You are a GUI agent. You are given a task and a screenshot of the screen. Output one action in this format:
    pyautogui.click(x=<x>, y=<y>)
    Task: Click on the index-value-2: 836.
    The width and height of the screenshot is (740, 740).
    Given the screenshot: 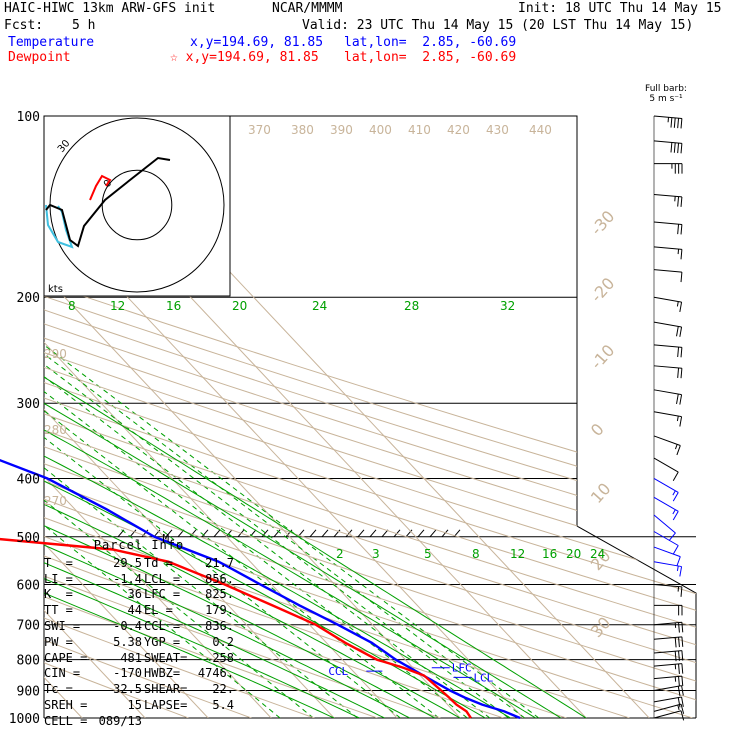 What is the action you would take?
    pyautogui.click(x=219, y=625)
    